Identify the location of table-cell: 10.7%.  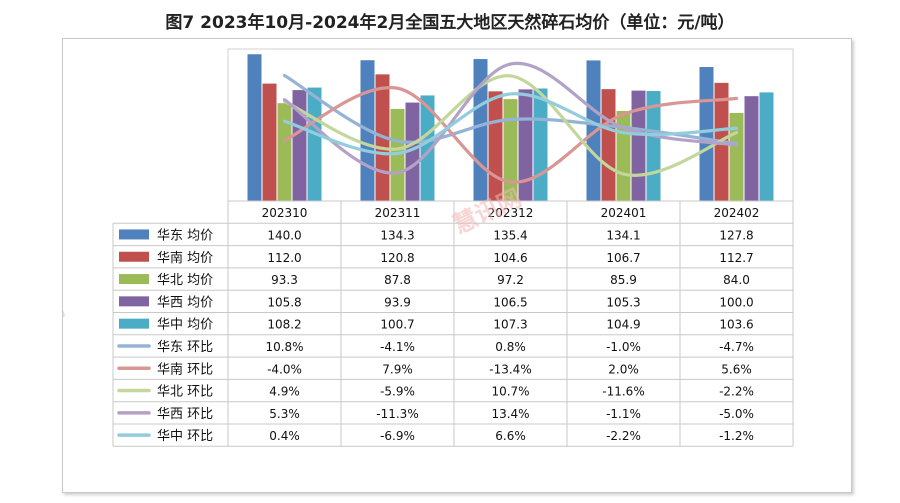
(510, 392).